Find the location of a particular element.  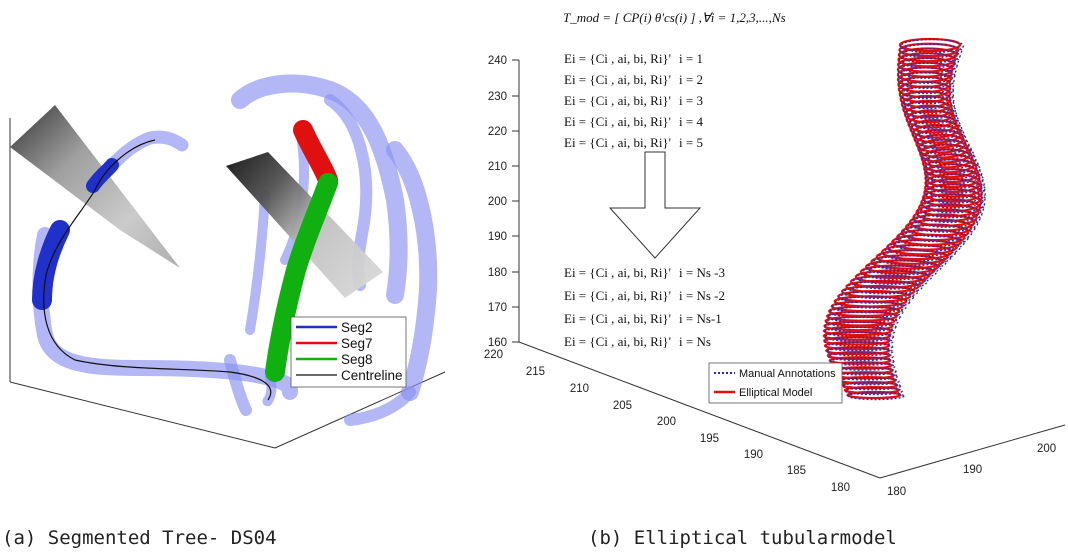

z-tick: 240 is located at coordinates (503, 61).